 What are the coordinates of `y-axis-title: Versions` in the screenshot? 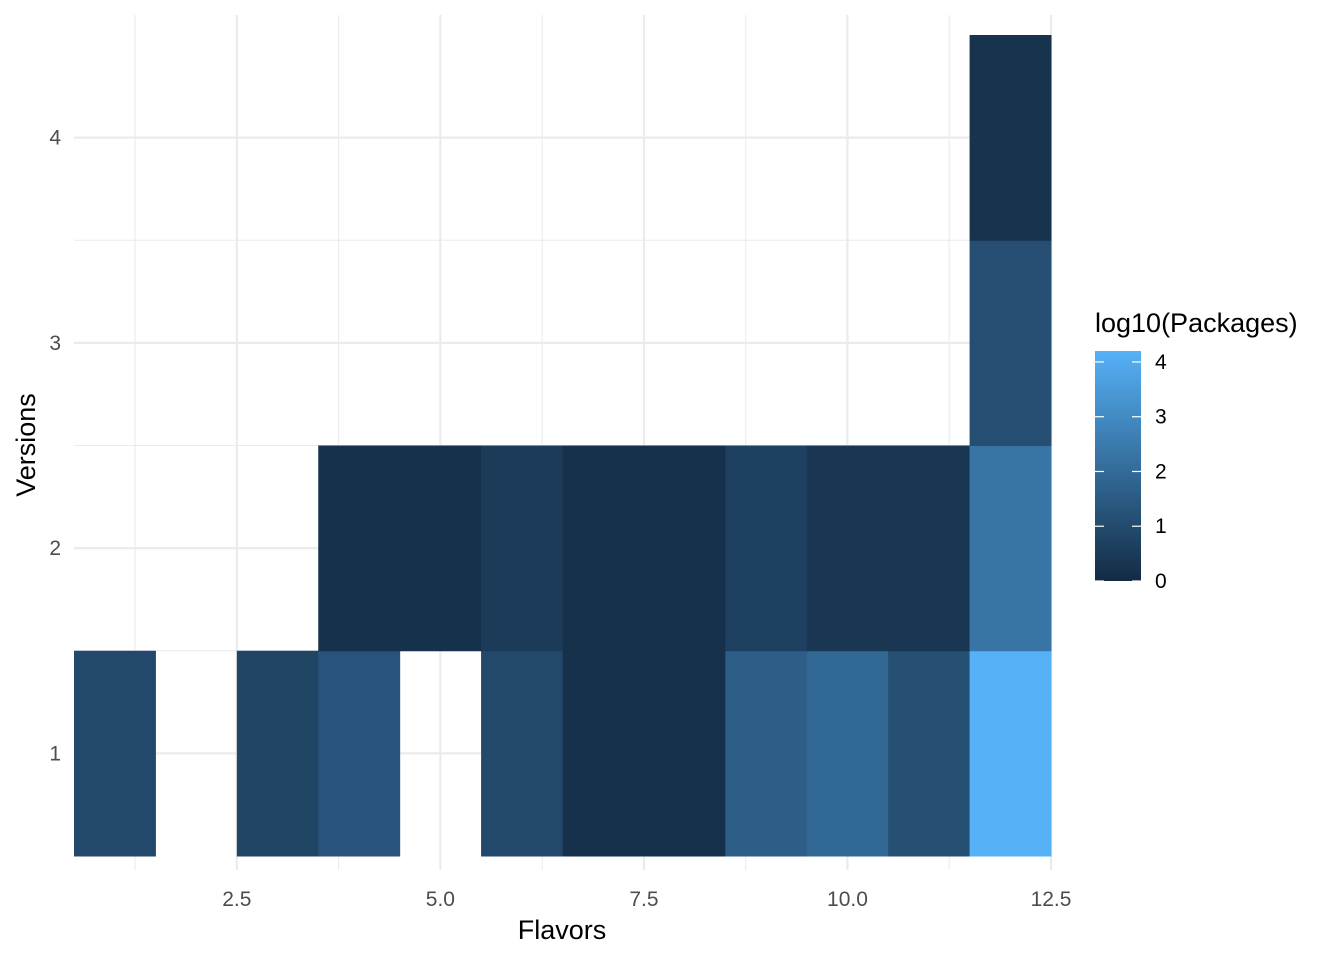 It's located at (26, 445).